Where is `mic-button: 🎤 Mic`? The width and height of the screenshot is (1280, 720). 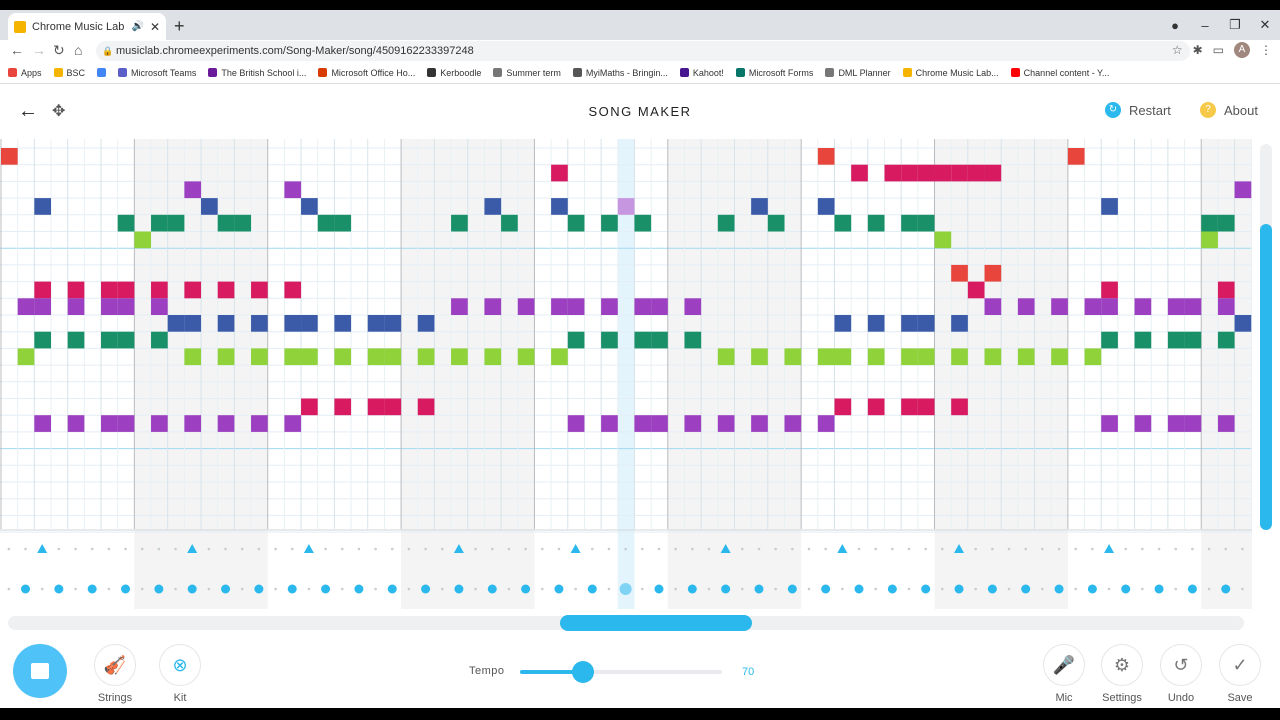
mic-button: 🎤 Mic is located at coordinates (1064, 674).